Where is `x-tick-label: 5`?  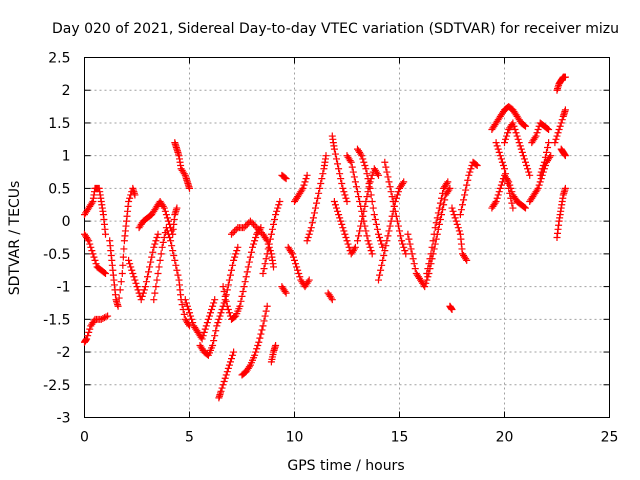
x-tick-label: 5 is located at coordinates (189, 438).